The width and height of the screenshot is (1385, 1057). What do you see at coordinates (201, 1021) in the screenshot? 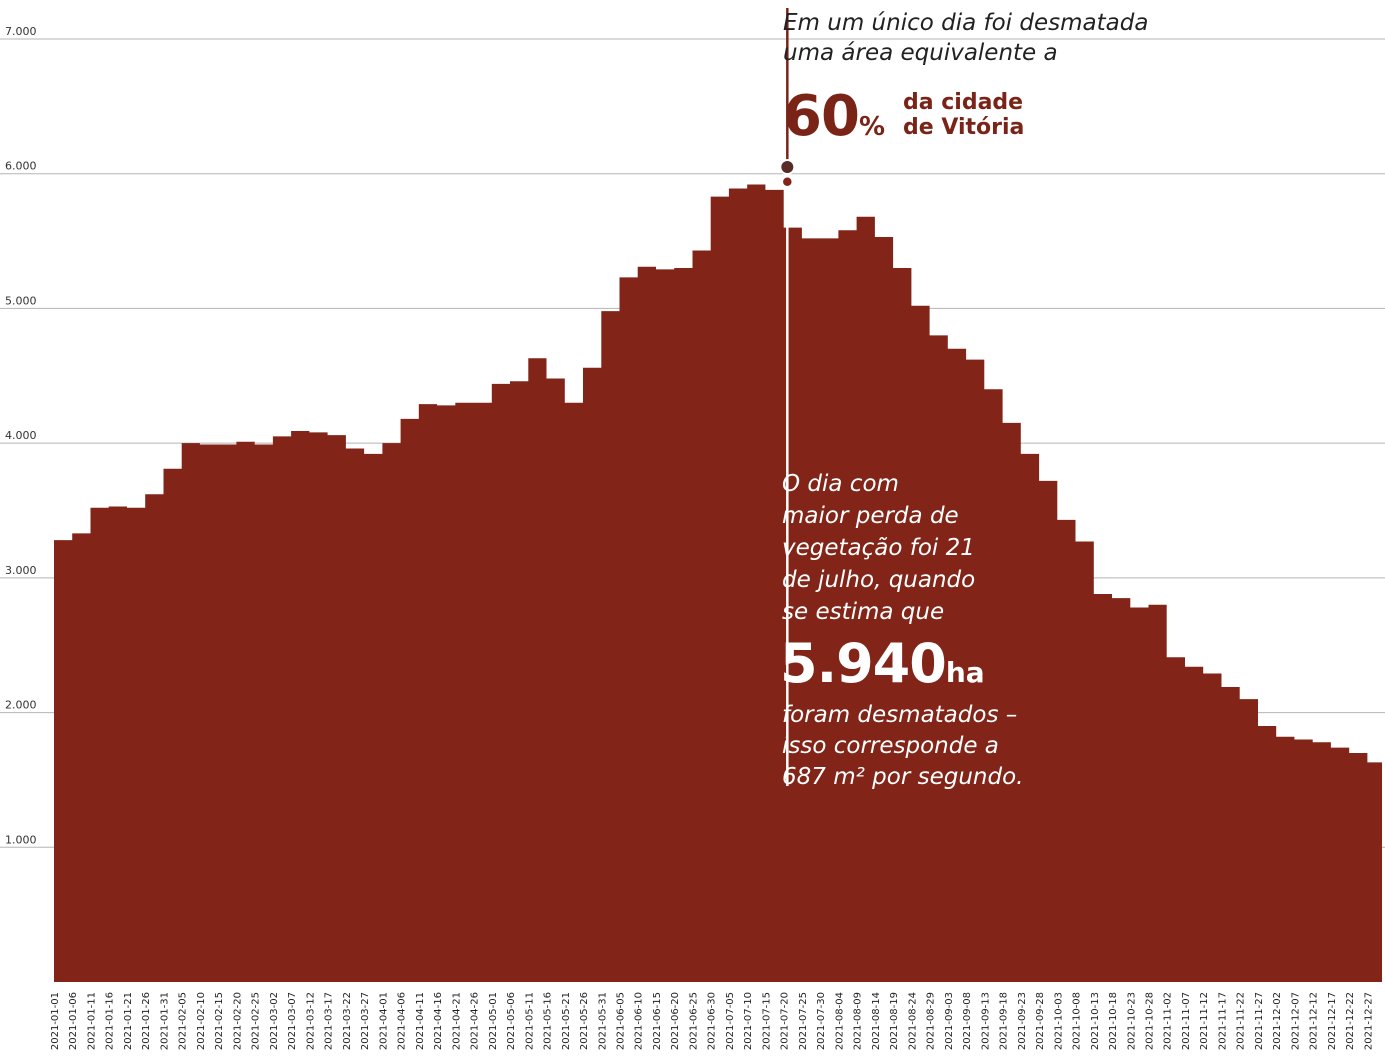
I see `x-tick-label: 2021-02-10` at bounding box center [201, 1021].